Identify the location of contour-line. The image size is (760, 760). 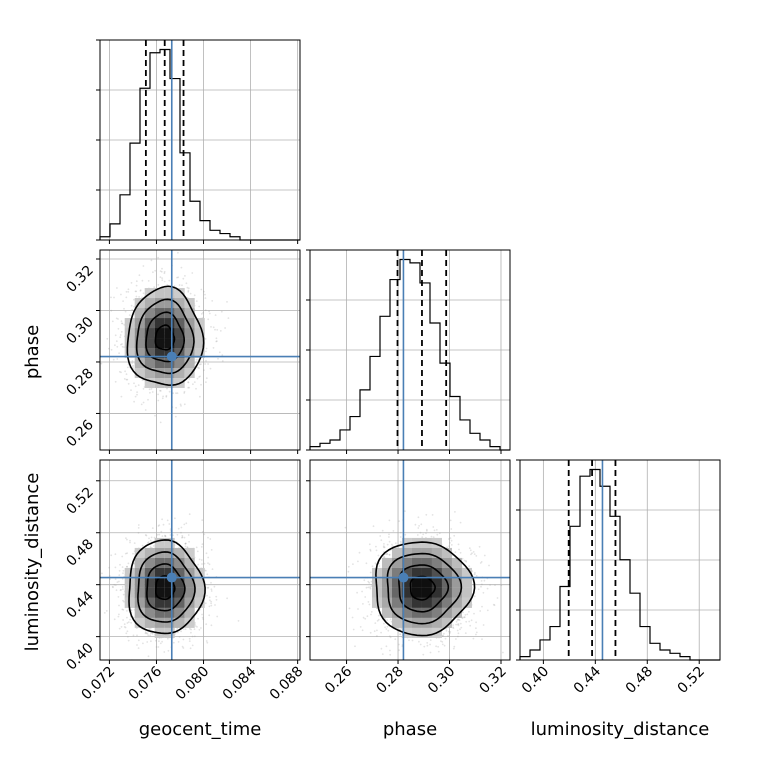
(165, 336).